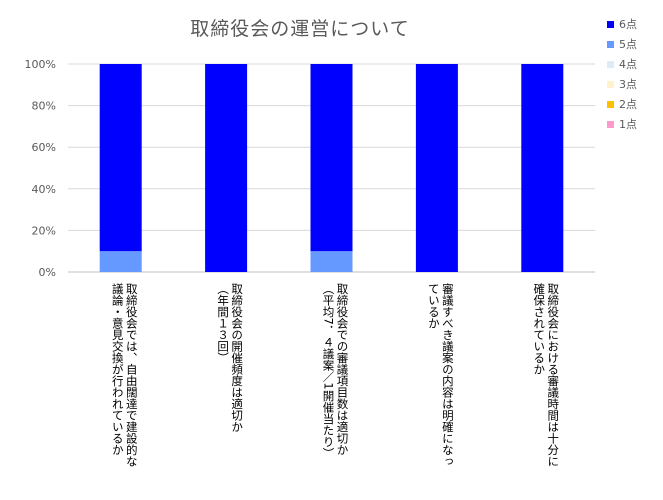 The image size is (663, 500). I want to click on legend-label: 4点, so click(628, 64).